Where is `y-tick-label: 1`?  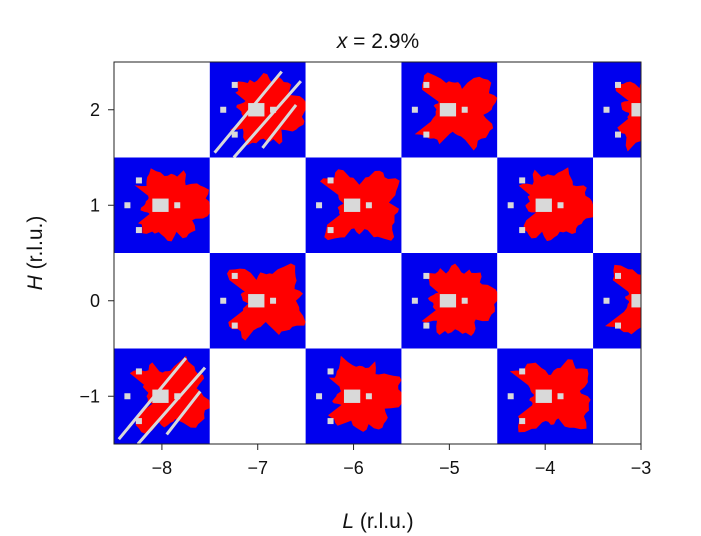 y-tick-label: 1 is located at coordinates (95, 205).